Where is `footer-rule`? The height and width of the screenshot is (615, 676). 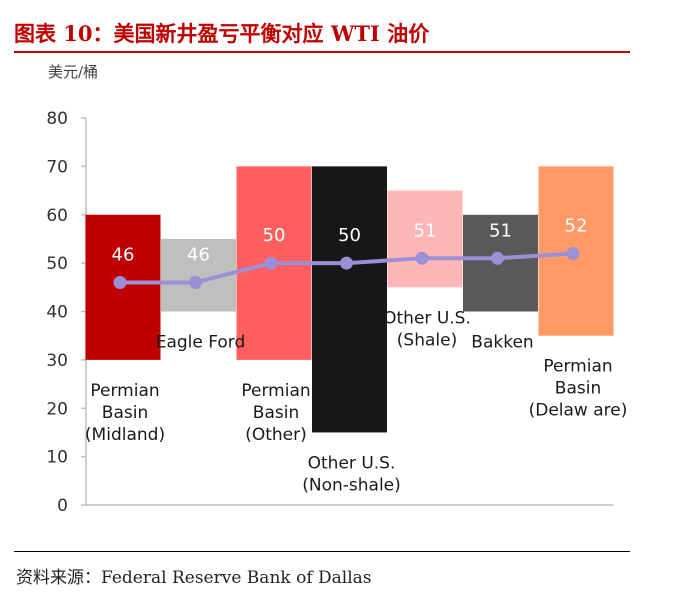
footer-rule is located at coordinates (322, 551).